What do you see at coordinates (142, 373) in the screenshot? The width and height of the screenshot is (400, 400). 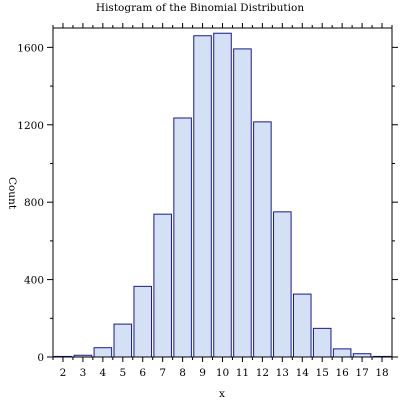 I see `x-tick-label-6: 6` at bounding box center [142, 373].